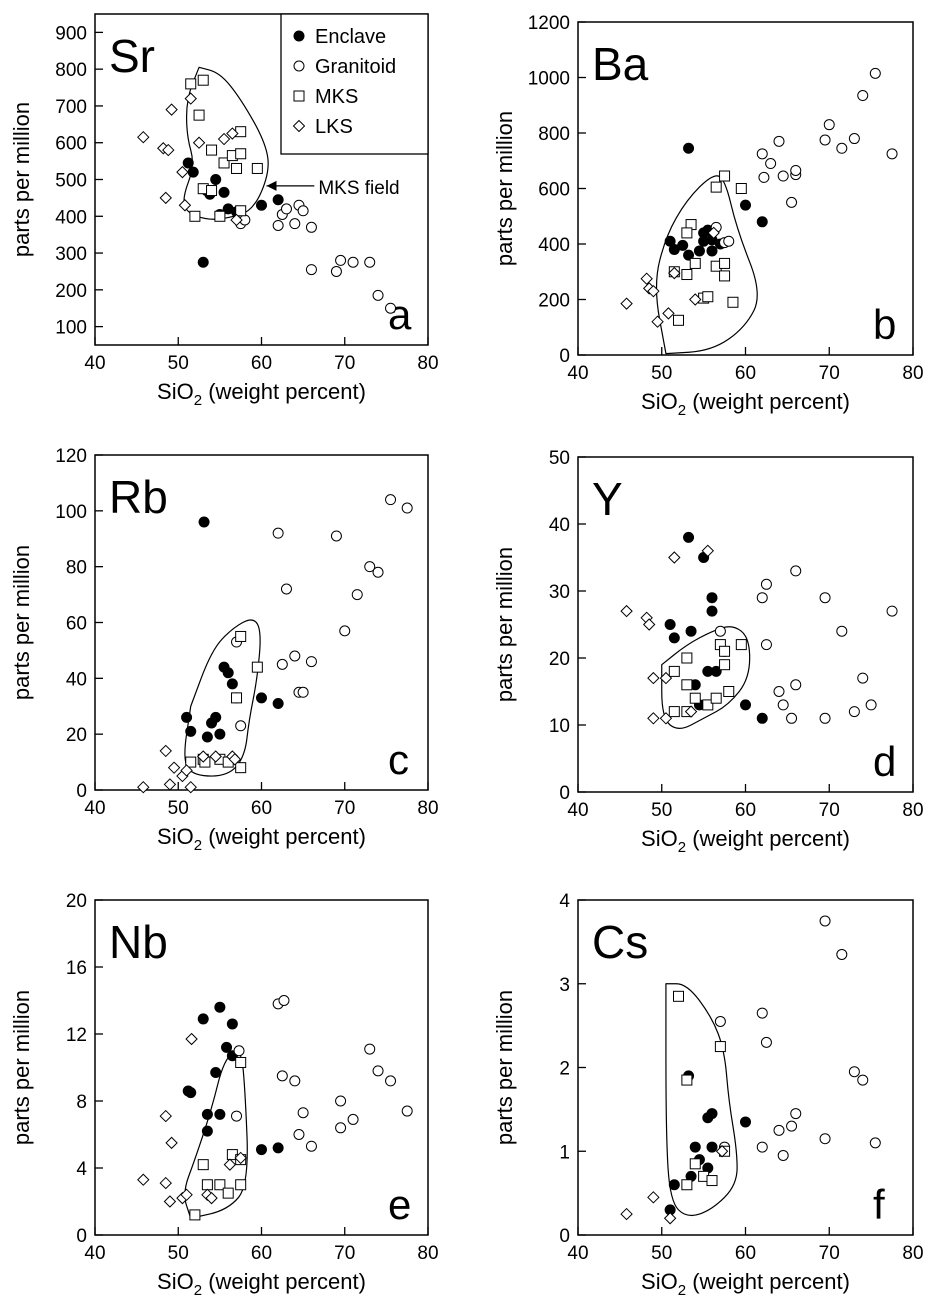 This screenshot has width=928, height=1302. Describe the element at coordinates (620, 942) in the screenshot. I see `element-symbol: Cs` at that location.